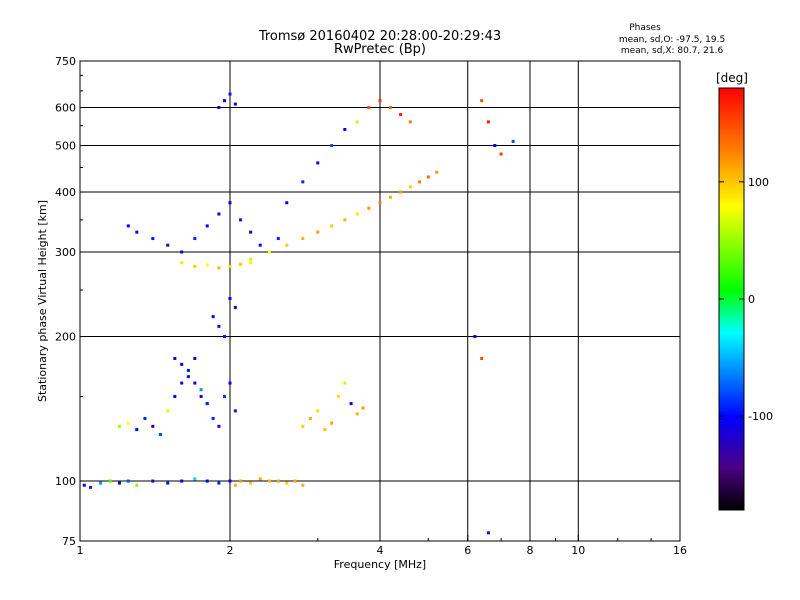  What do you see at coordinates (672, 40) in the screenshot?
I see `phase-o-stats: mean, sd,O: -97.5, 19.5` at bounding box center [672, 40].